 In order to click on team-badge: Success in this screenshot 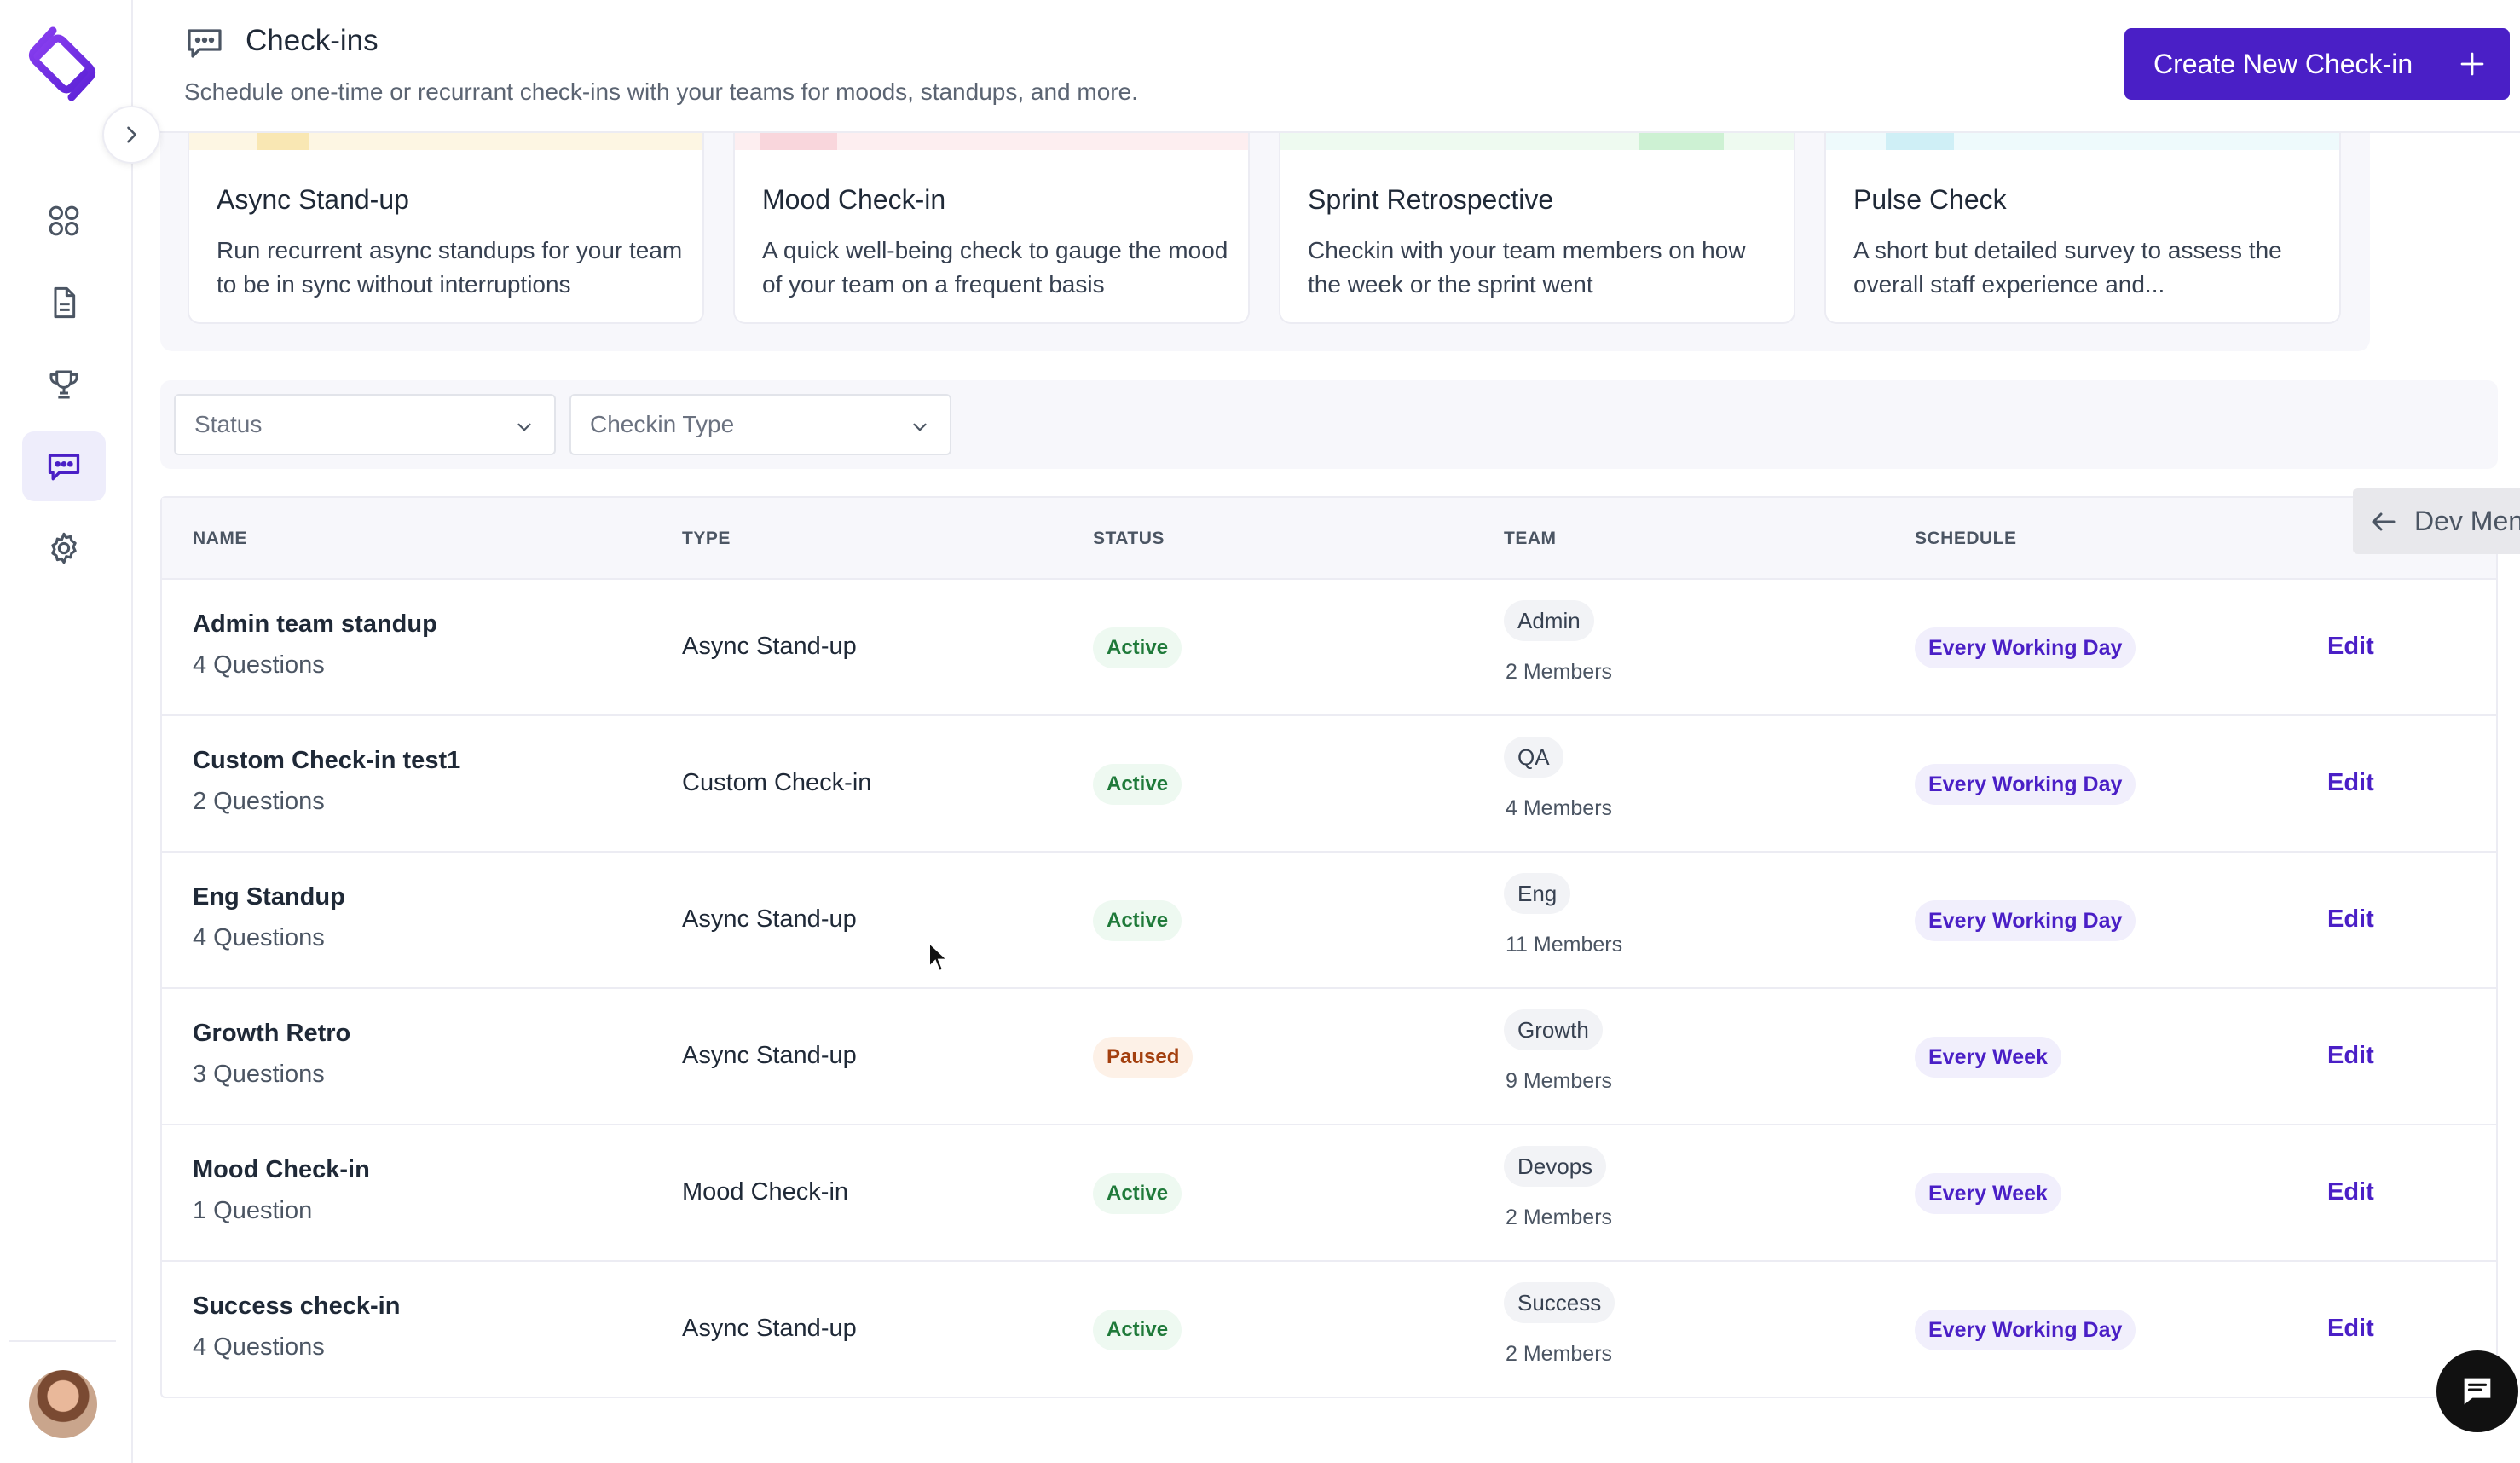, I will do `click(1559, 1302)`.